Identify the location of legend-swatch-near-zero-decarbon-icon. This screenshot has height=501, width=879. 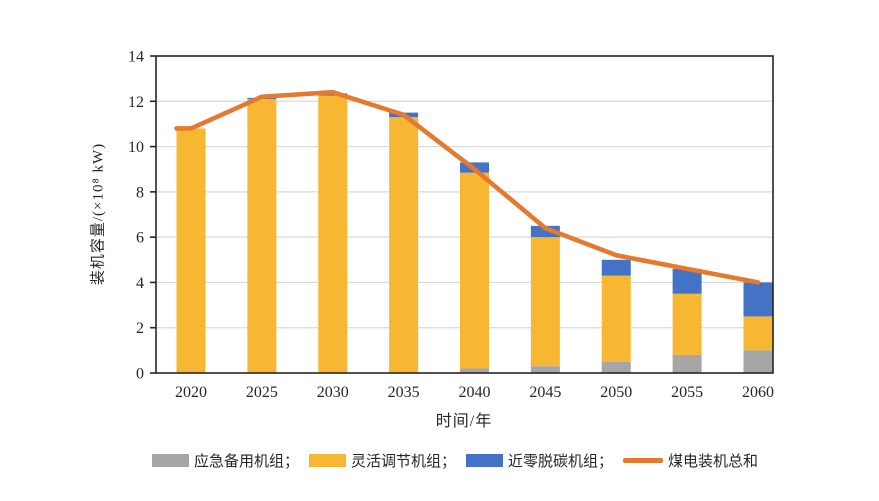
(484, 460).